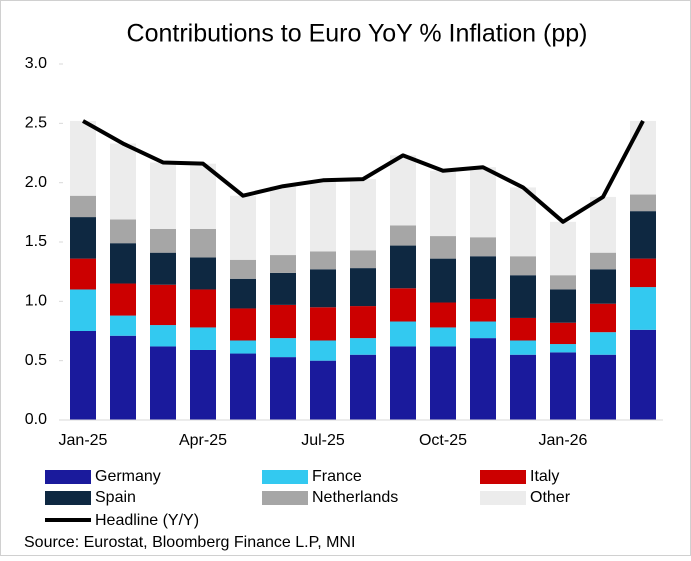 This screenshot has width=691, height=561. Describe the element at coordinates (337, 476) in the screenshot. I see `legend-label: France` at that location.